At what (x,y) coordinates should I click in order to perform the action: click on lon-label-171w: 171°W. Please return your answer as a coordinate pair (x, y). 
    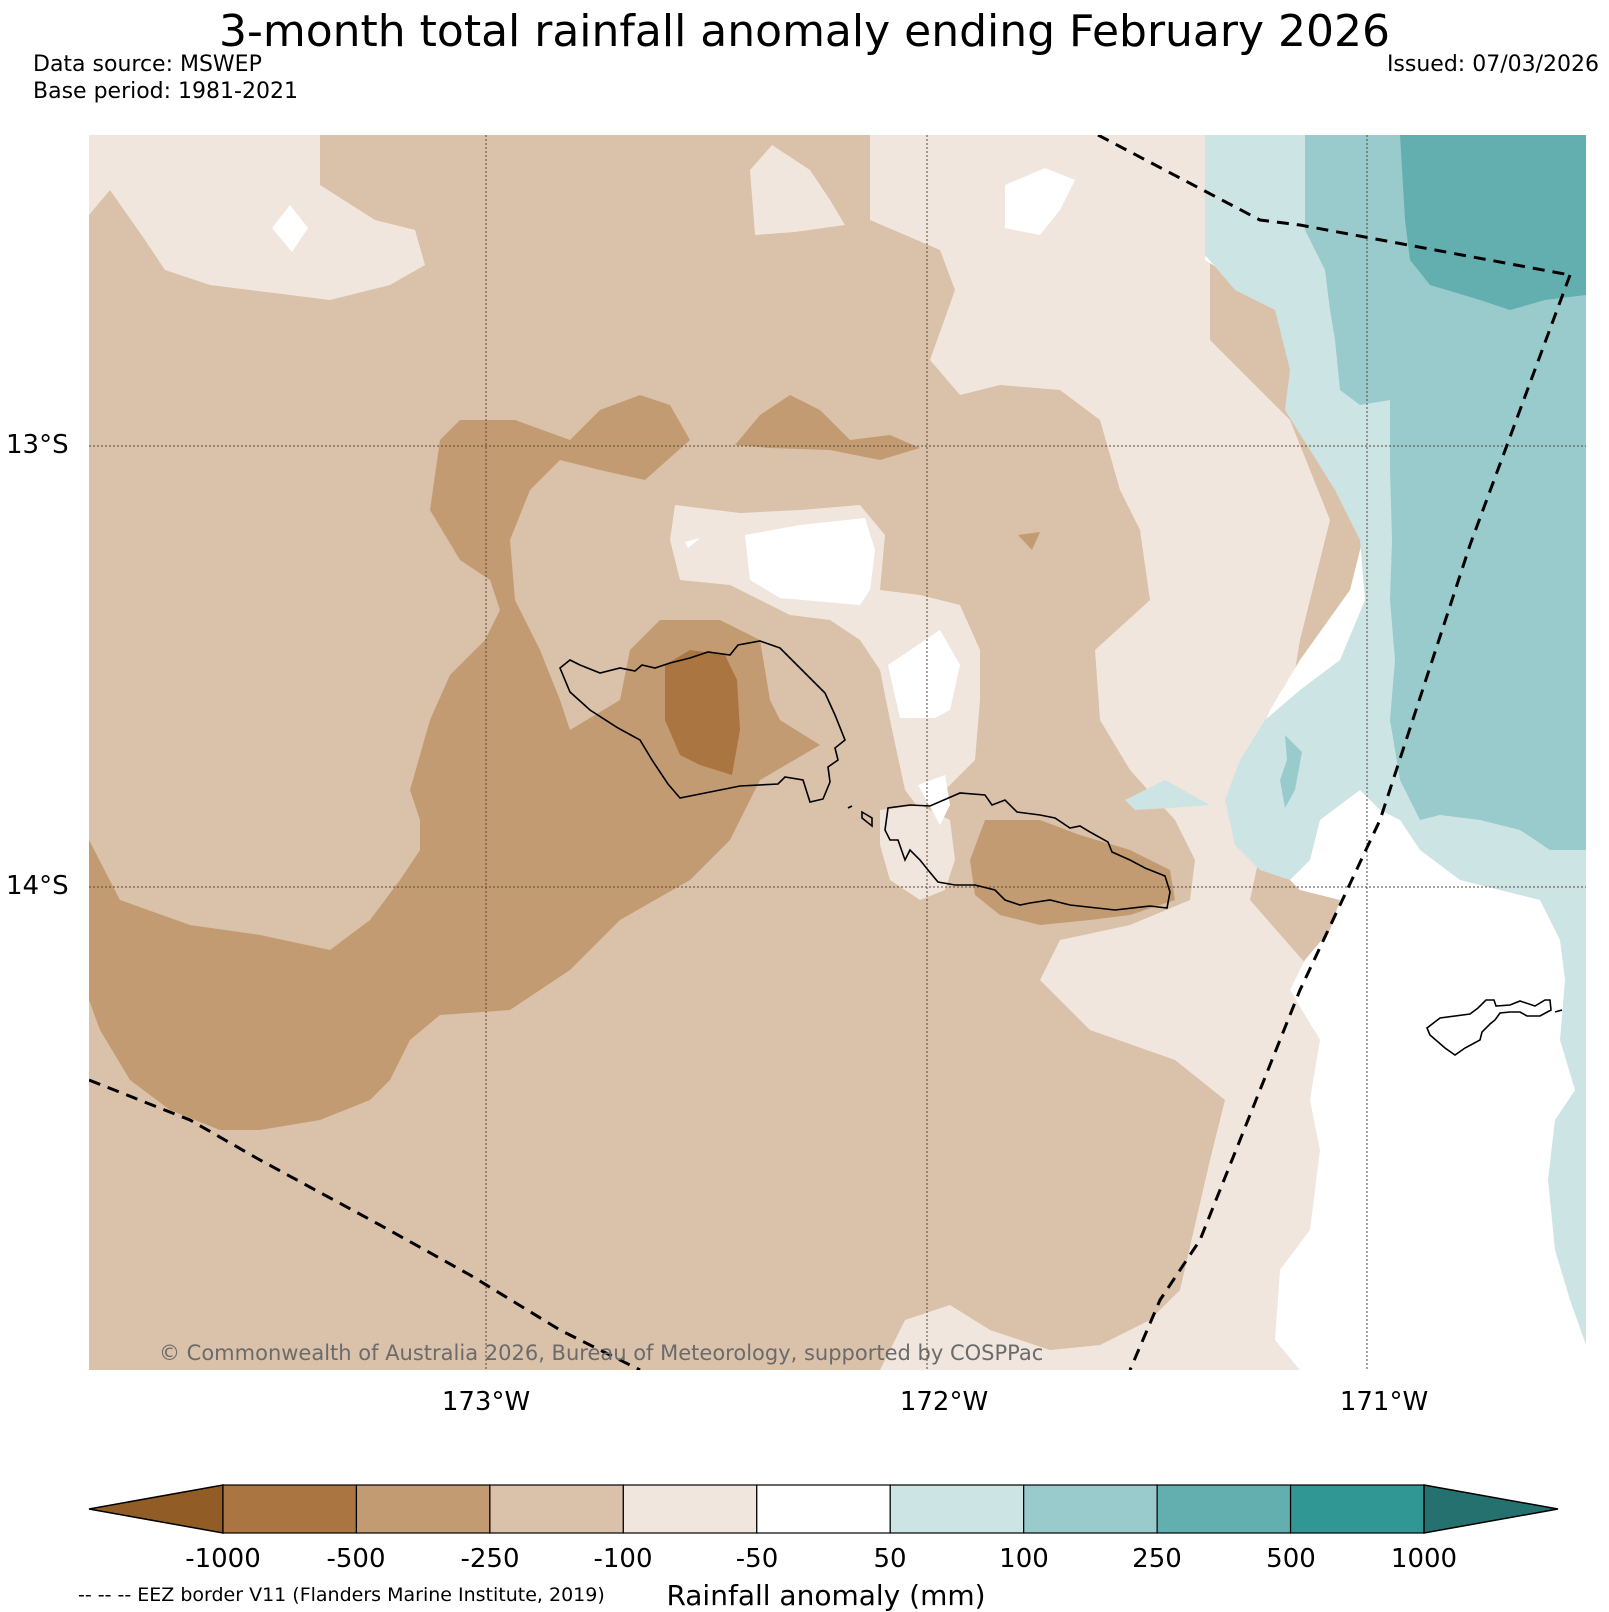
    Looking at the image, I should click on (1384, 1402).